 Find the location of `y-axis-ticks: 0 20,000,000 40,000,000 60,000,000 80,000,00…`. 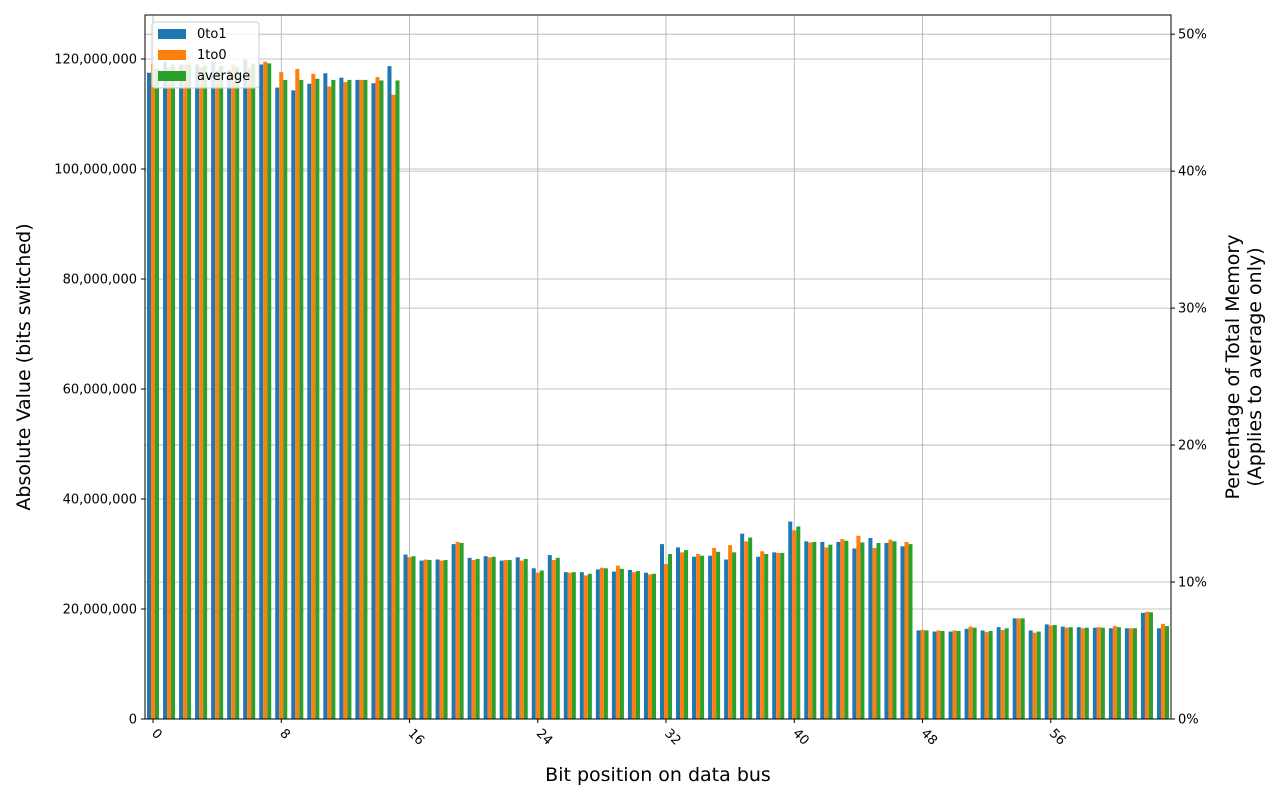

y-axis-ticks: 0 20,000,000 40,000,000 60,000,000 80,000,00… is located at coordinates (99, 390).